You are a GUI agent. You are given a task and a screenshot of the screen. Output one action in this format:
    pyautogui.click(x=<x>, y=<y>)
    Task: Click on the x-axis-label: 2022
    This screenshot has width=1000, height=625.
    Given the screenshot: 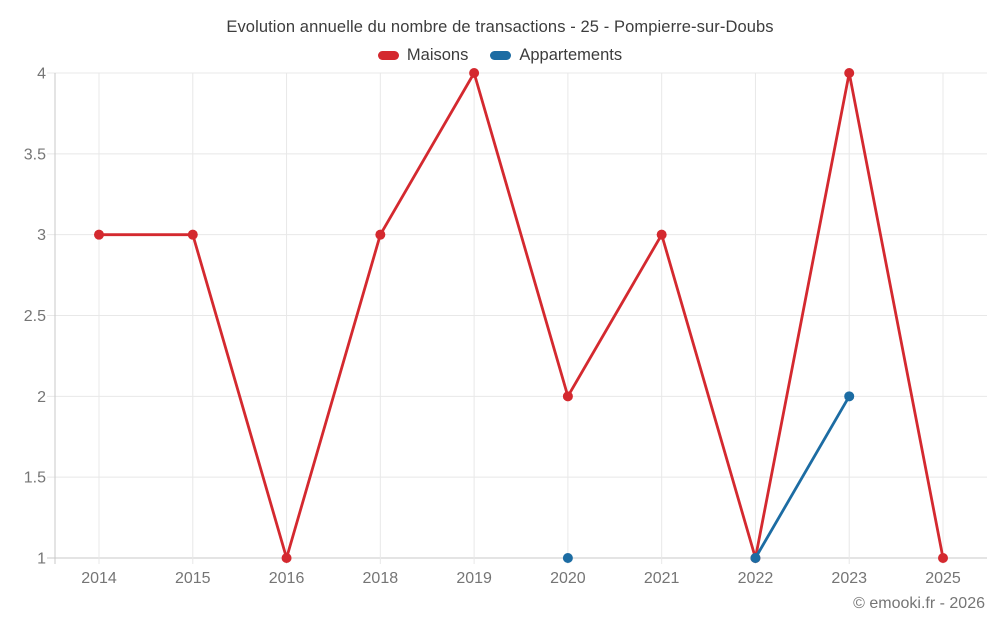 What is the action you would take?
    pyautogui.click(x=756, y=578)
    